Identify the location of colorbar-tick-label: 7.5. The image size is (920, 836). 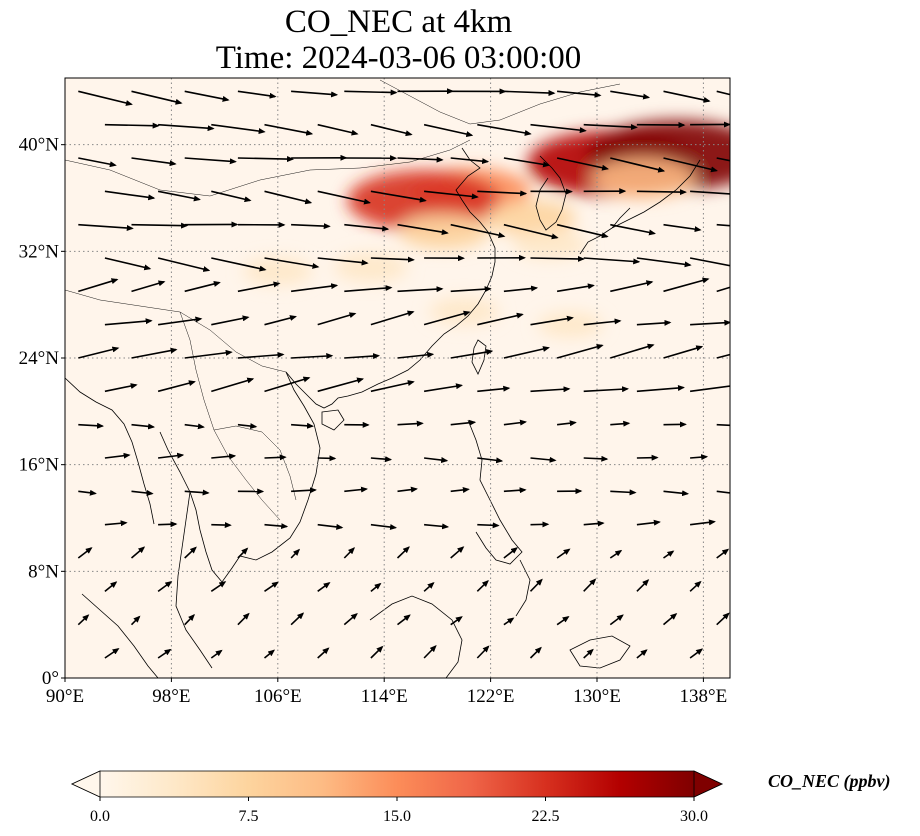
(249, 816).